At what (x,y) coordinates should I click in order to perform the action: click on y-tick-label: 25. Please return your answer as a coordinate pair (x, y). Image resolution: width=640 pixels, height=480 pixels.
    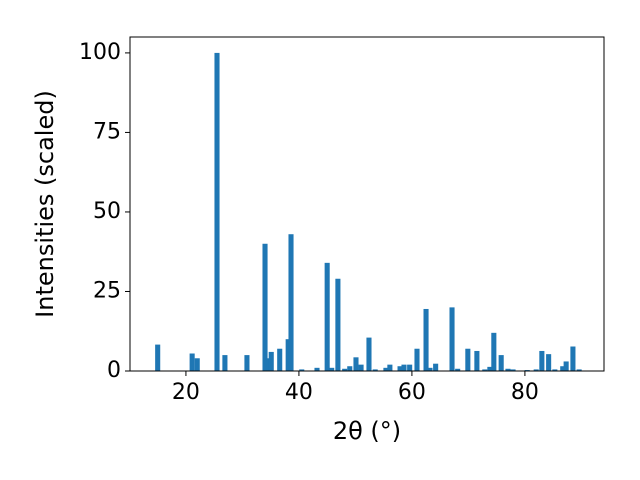
    Looking at the image, I should click on (107, 290).